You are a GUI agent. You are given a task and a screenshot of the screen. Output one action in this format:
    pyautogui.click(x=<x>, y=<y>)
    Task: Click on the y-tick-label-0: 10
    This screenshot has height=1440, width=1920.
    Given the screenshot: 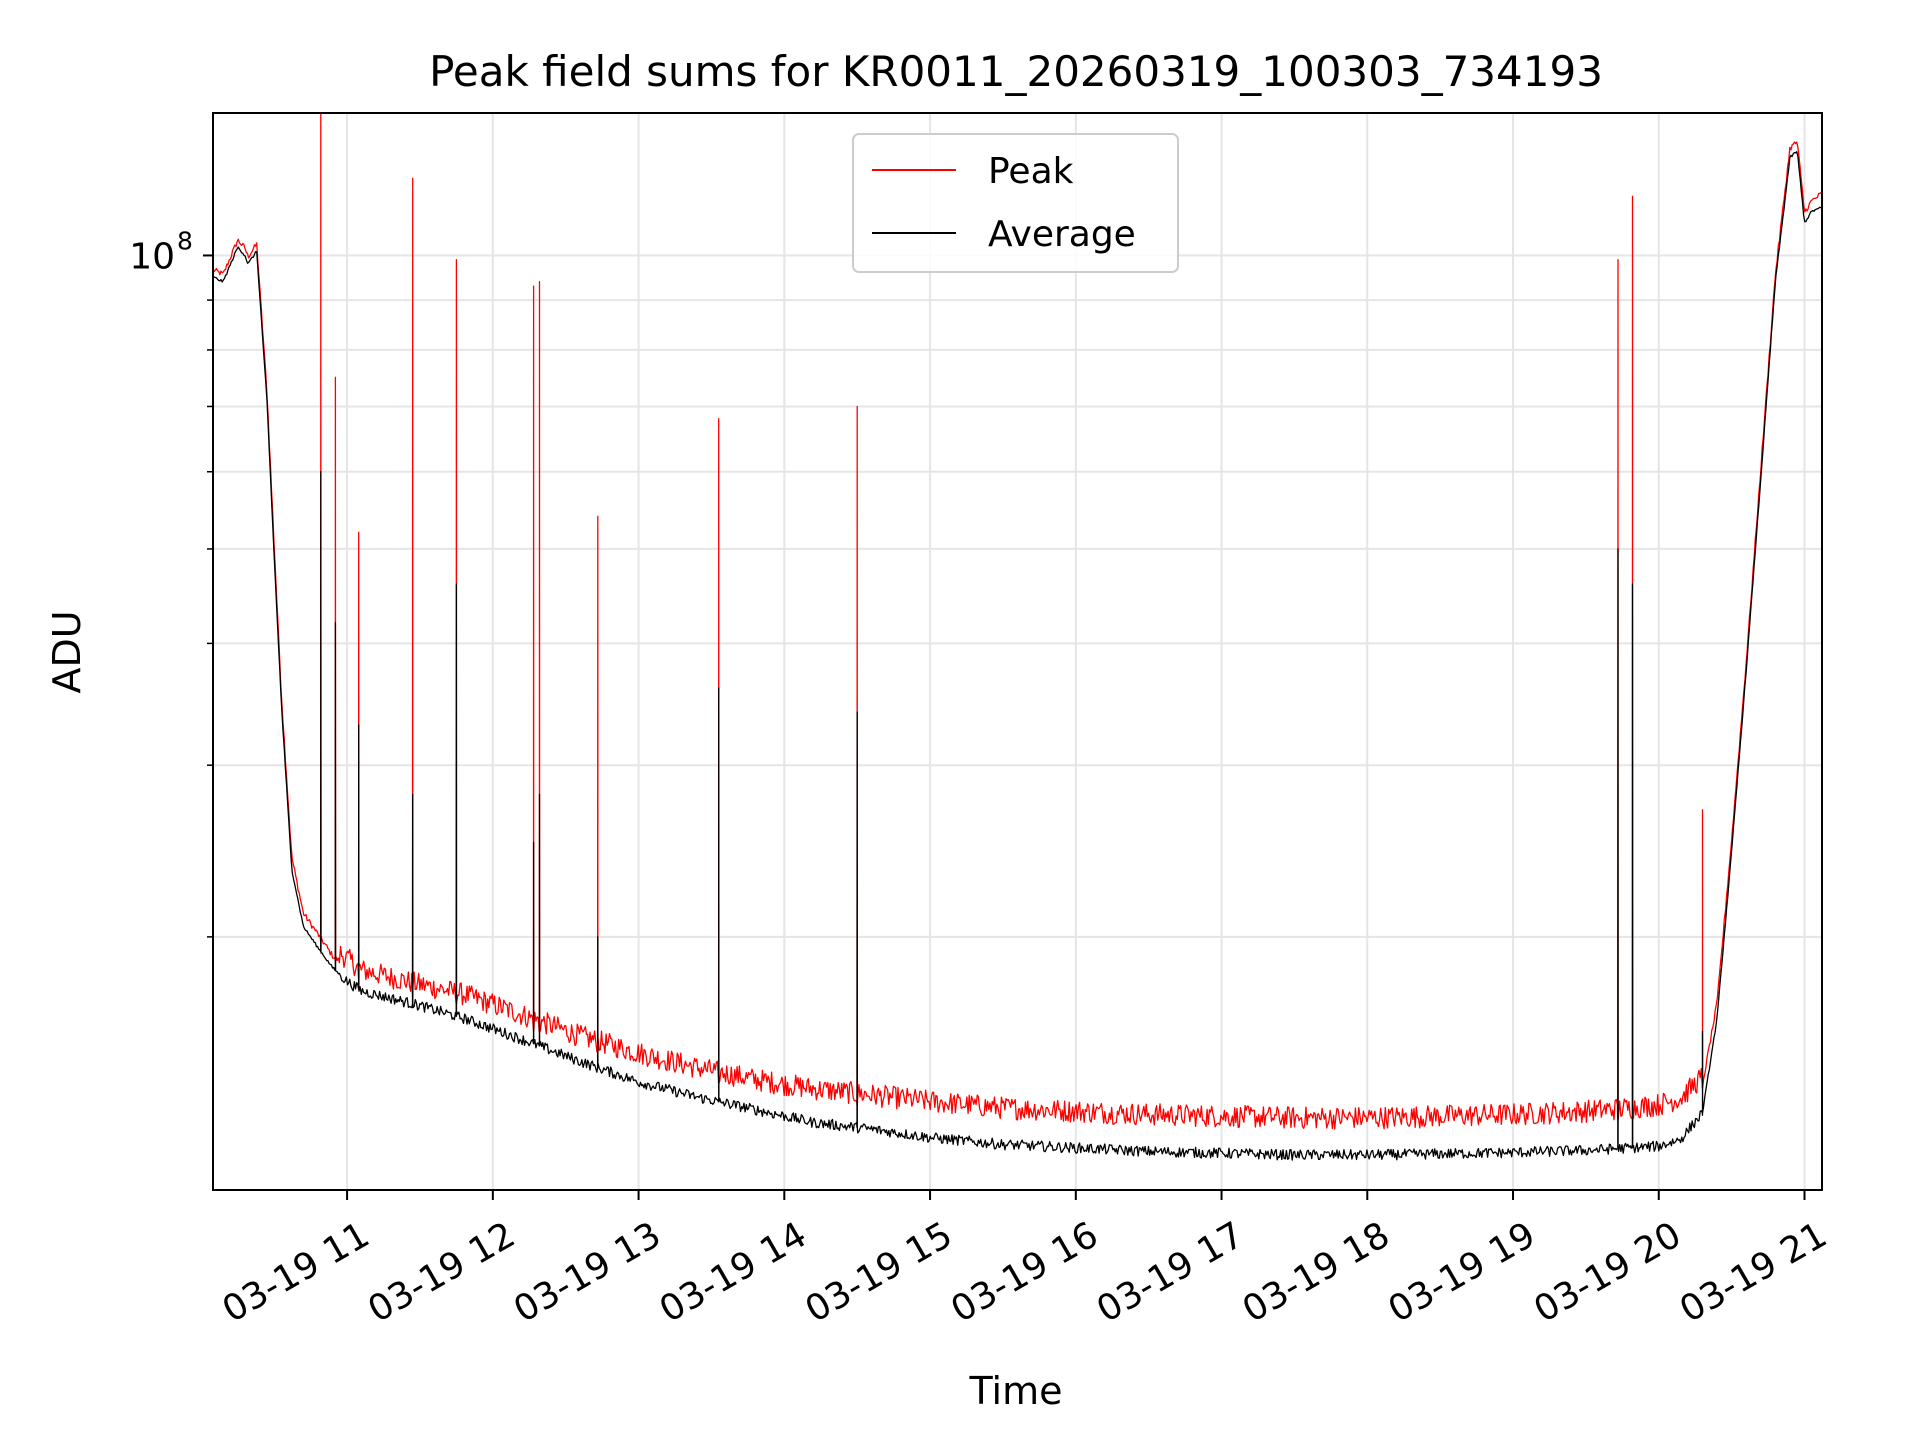 What is the action you would take?
    pyautogui.click(x=152, y=256)
    